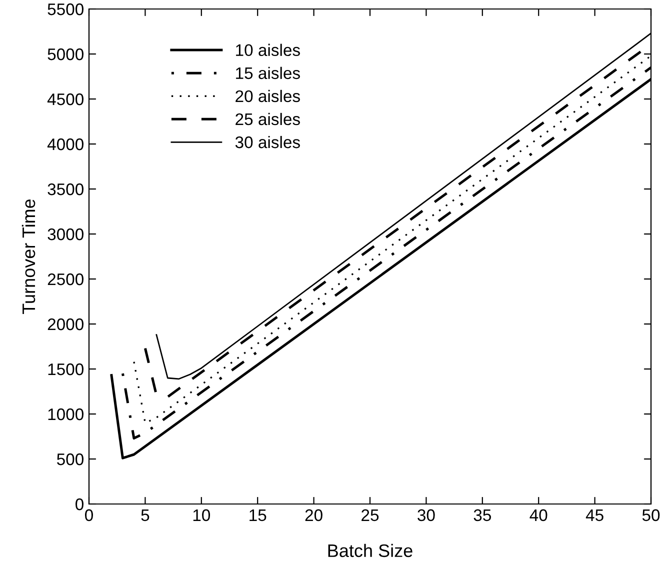 This screenshot has width=665, height=571. Describe the element at coordinates (66, 54) in the screenshot. I see `y-tick-label: 5000` at that location.